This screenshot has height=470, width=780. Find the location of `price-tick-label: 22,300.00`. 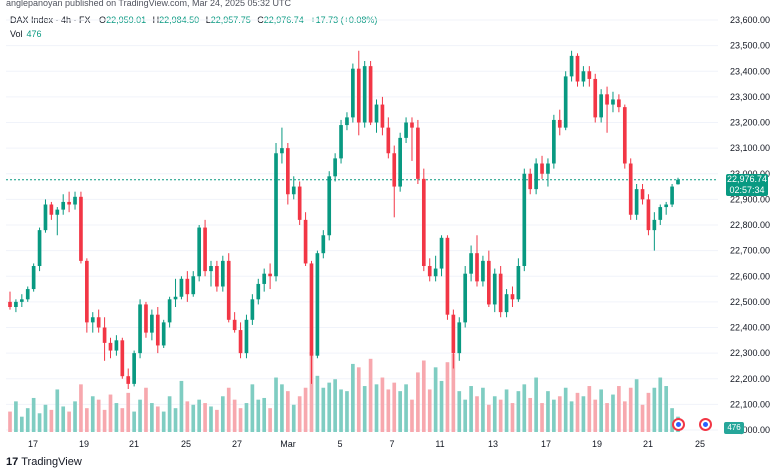

price-tick-label: 22,300.00 is located at coordinates (750, 353).